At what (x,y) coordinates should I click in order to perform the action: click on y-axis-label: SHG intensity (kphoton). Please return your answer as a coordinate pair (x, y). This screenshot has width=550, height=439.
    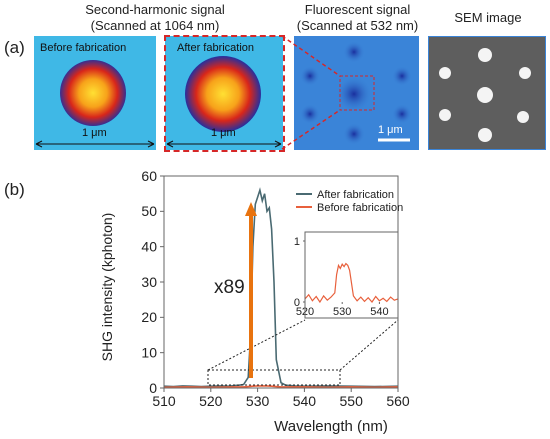
    Looking at the image, I should click on (107, 287).